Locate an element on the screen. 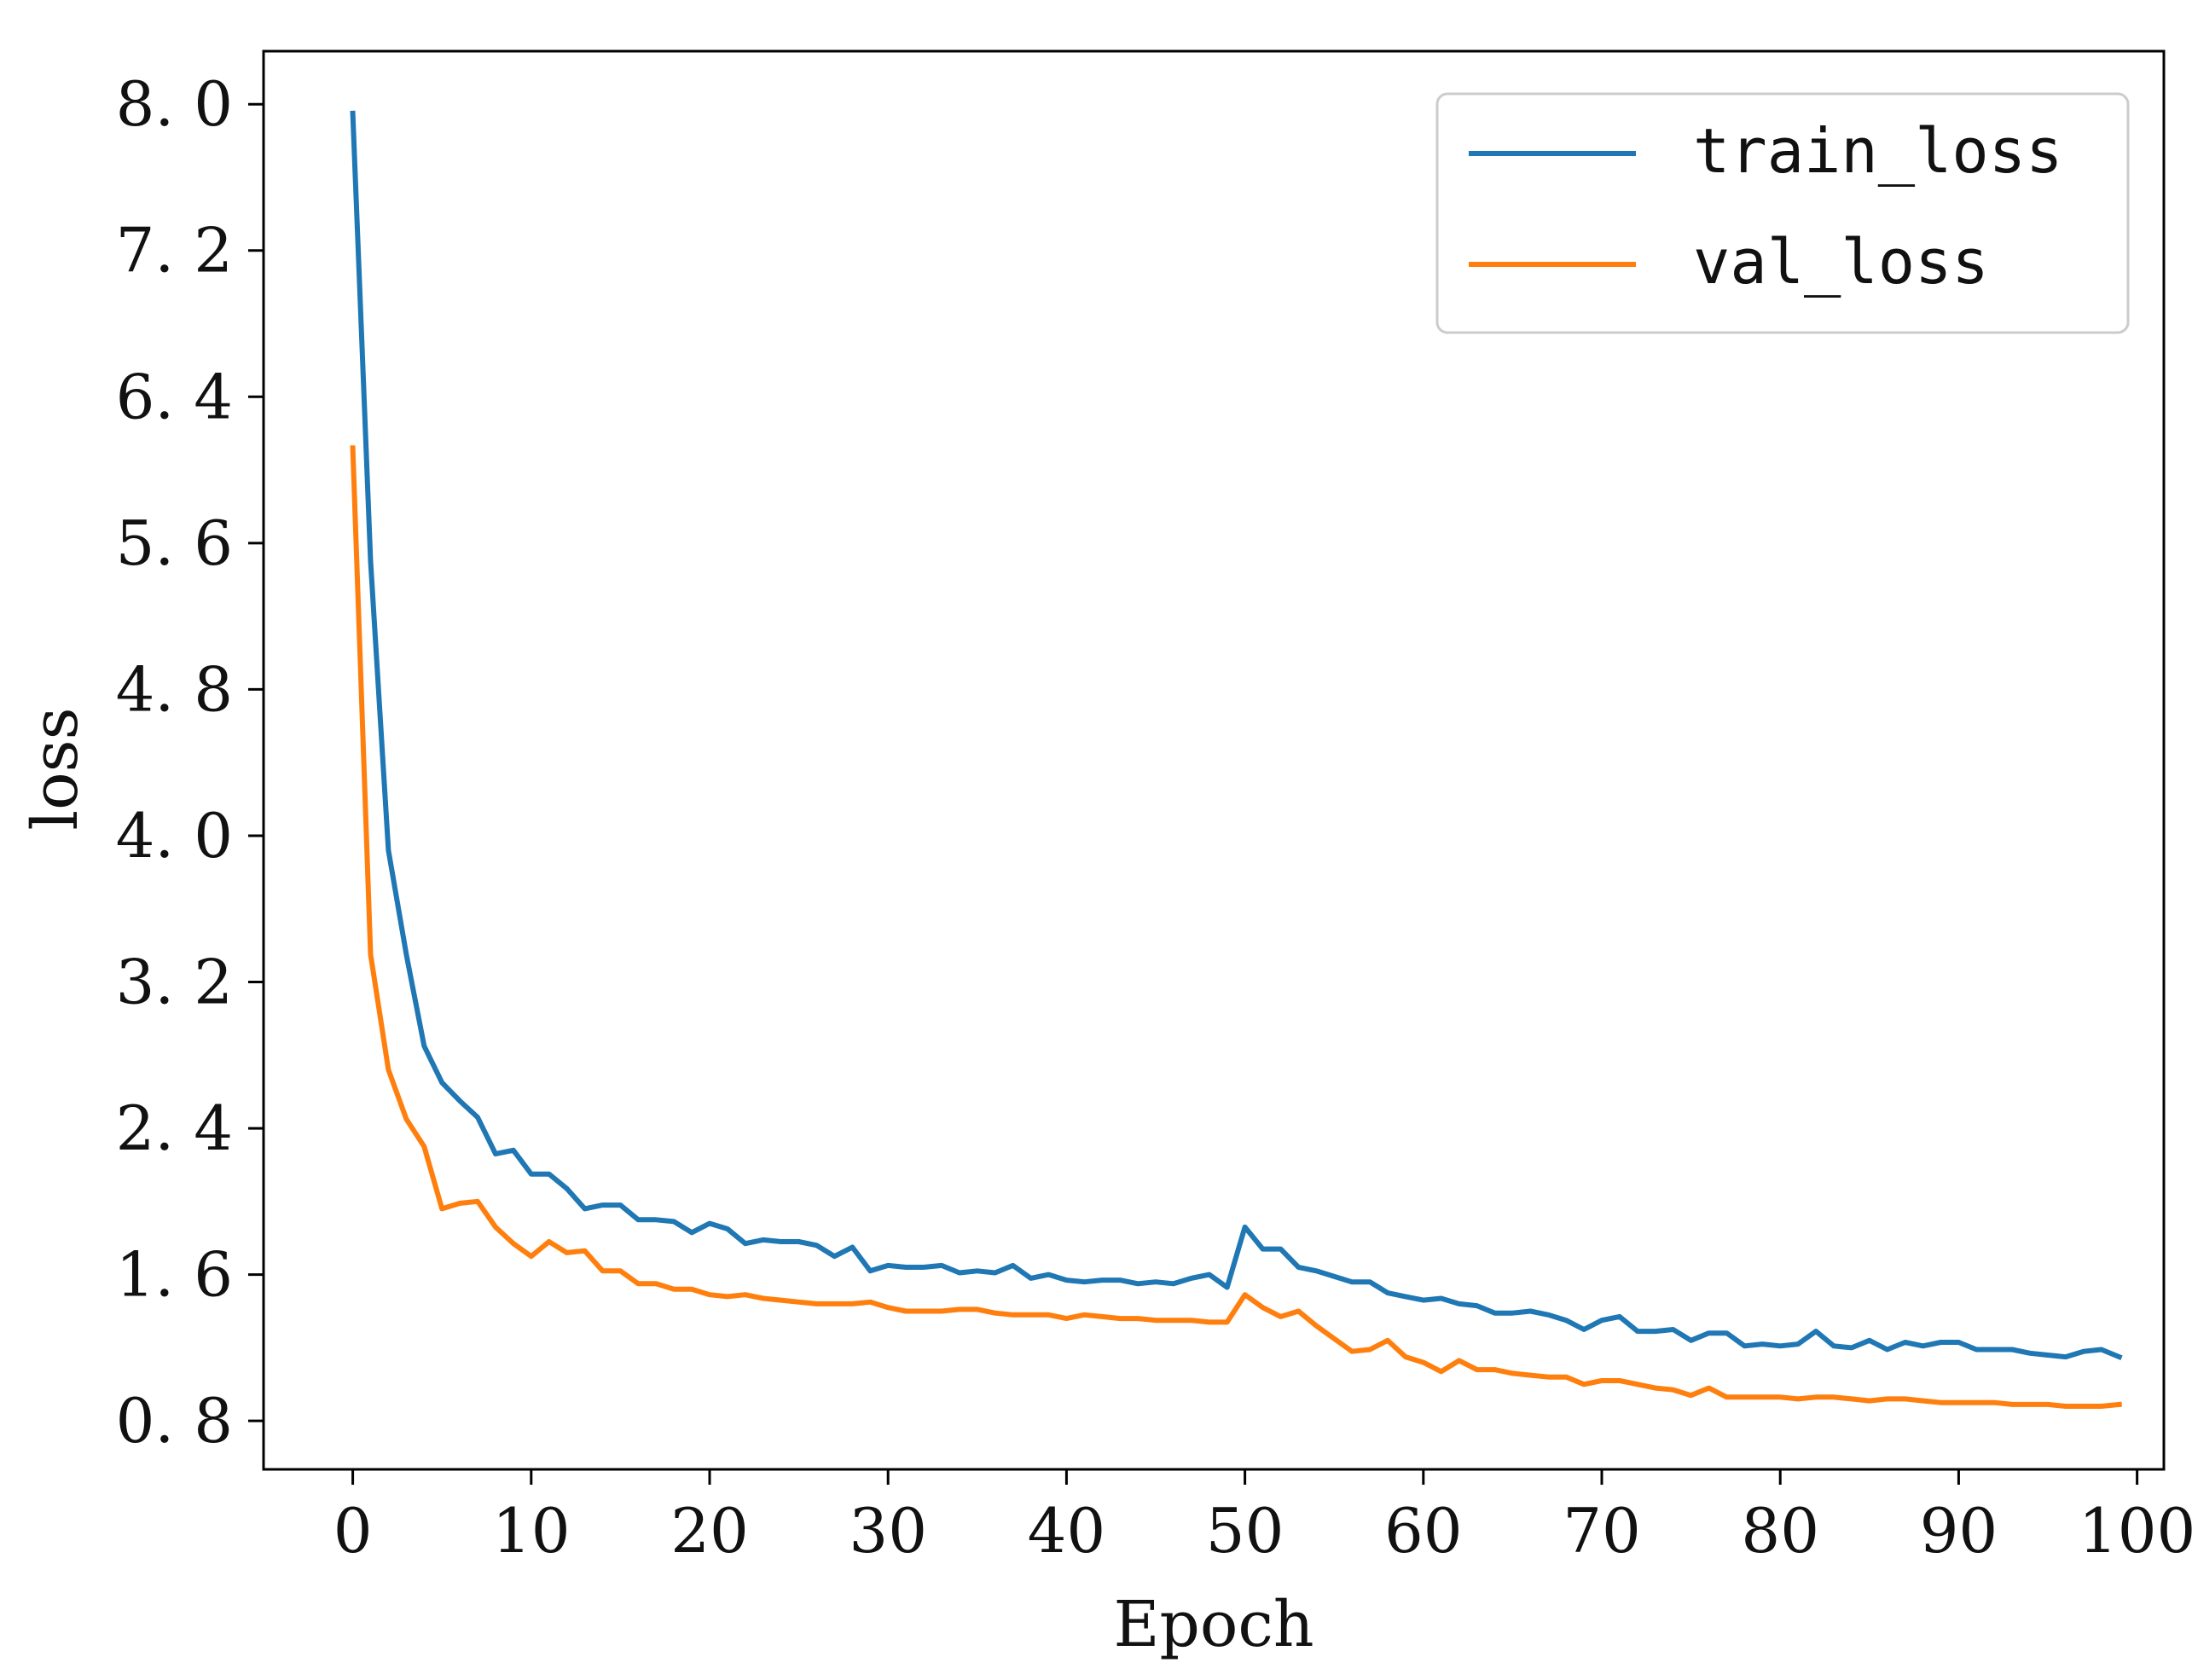  legend-label: val_loss is located at coordinates (1841, 262).